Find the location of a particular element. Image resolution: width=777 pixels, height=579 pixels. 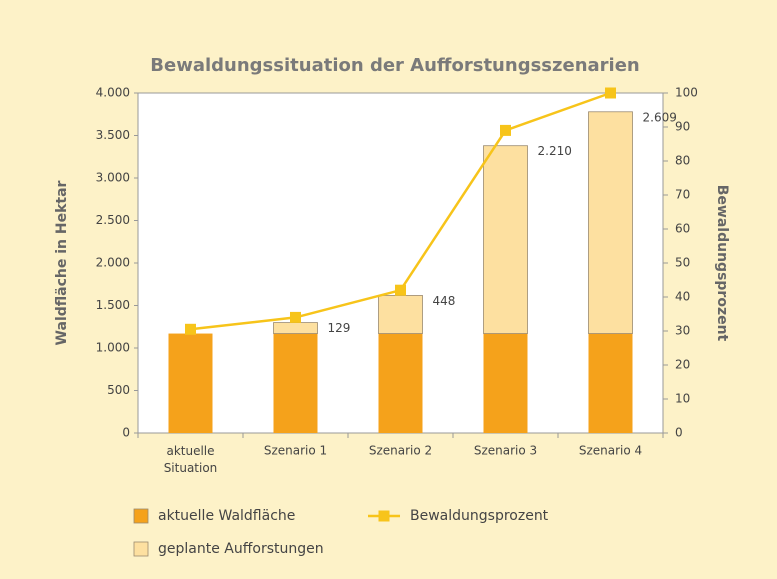

y2-tick-label: 40 is located at coordinates (682, 297).